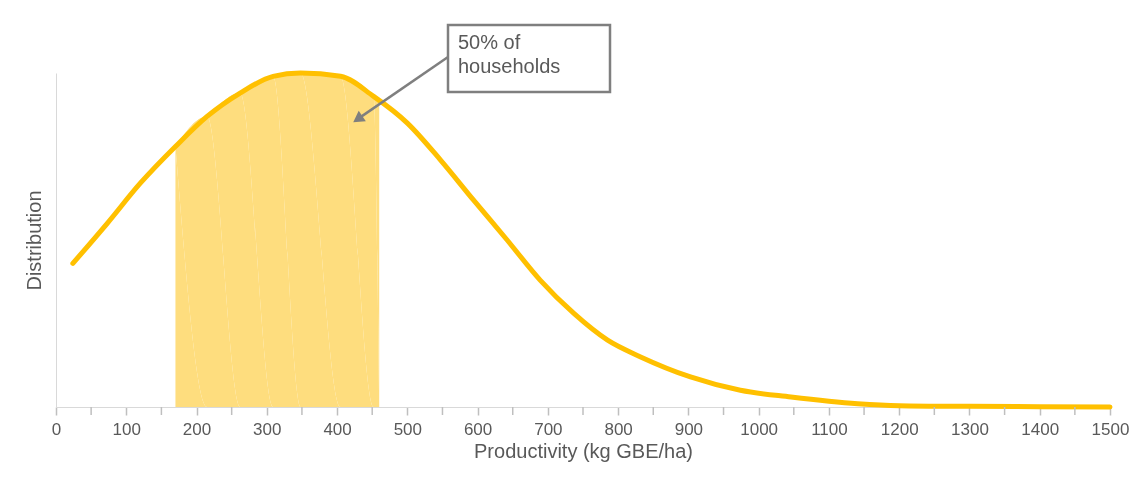  Describe the element at coordinates (618, 429) in the screenshot. I see `x-tick-label: 800` at that location.